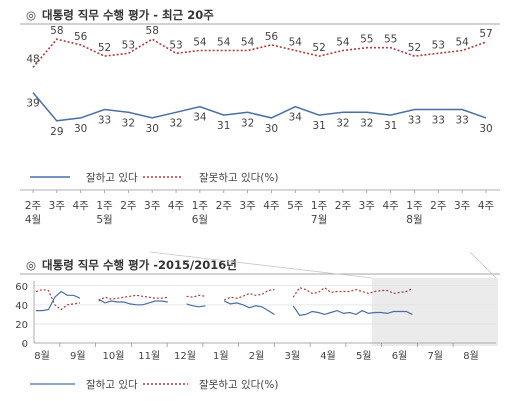 The width and height of the screenshot is (519, 401). What do you see at coordinates (292, 356) in the screenshot?
I see `month-label: 3월` at bounding box center [292, 356].